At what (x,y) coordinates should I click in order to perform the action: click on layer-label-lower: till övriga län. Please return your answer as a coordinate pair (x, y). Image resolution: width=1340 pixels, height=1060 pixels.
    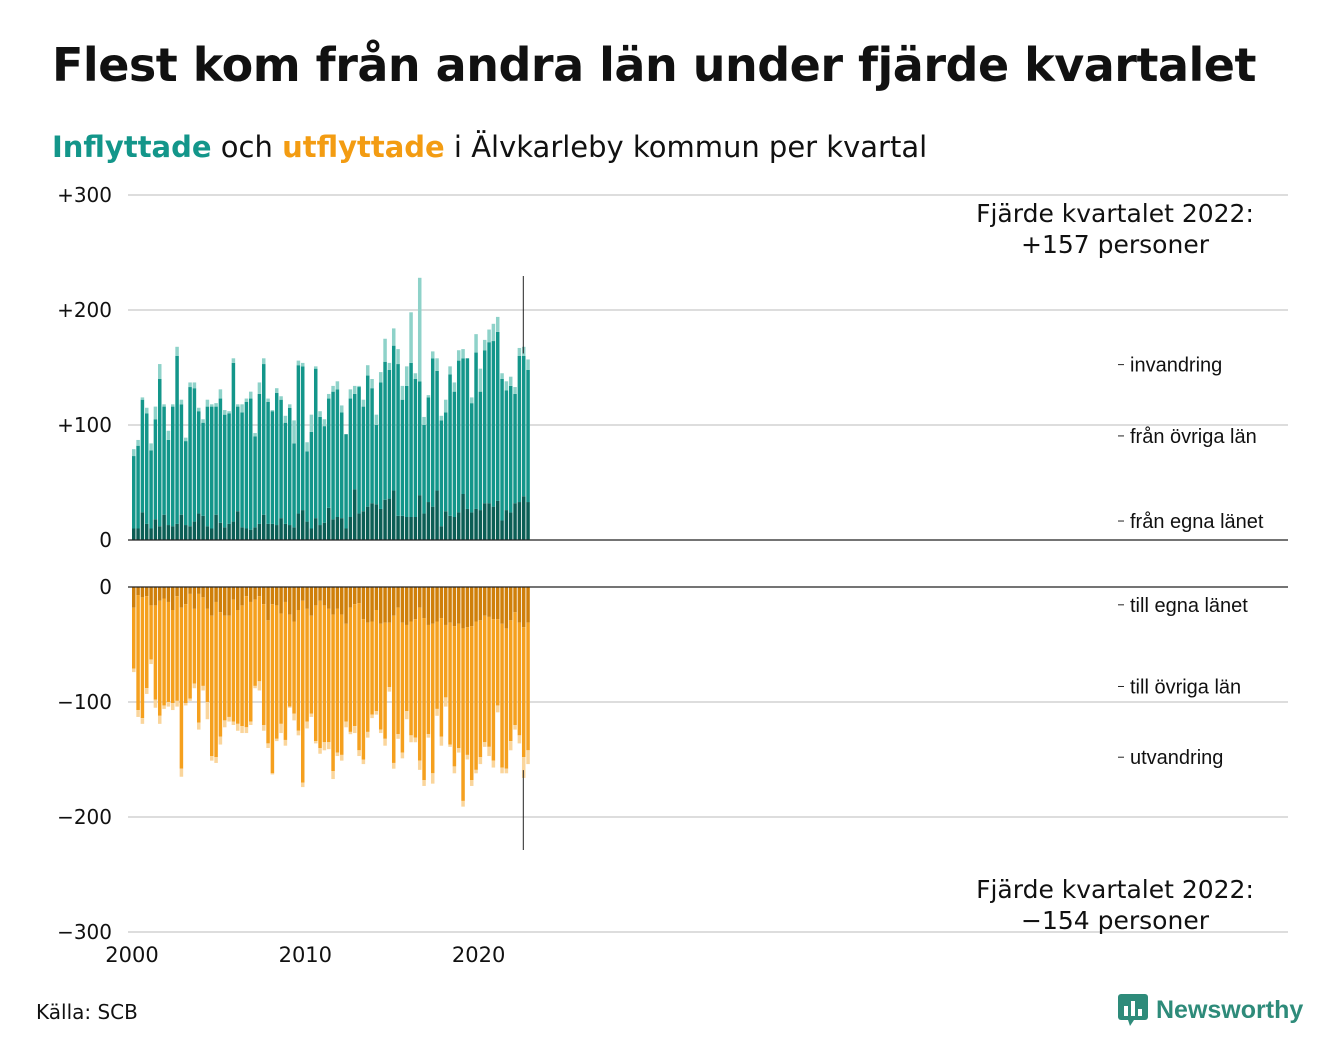
    Looking at the image, I should click on (1185, 687).